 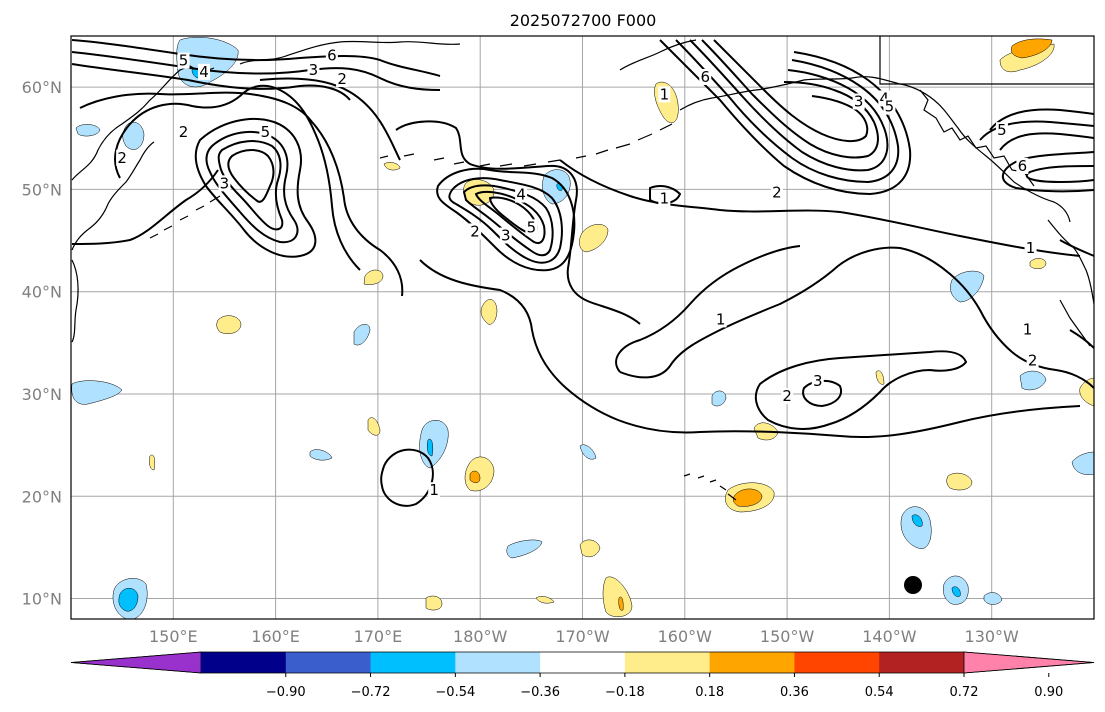 What do you see at coordinates (113, 196) in the screenshot?
I see `kamchatka-coast` at bounding box center [113, 196].